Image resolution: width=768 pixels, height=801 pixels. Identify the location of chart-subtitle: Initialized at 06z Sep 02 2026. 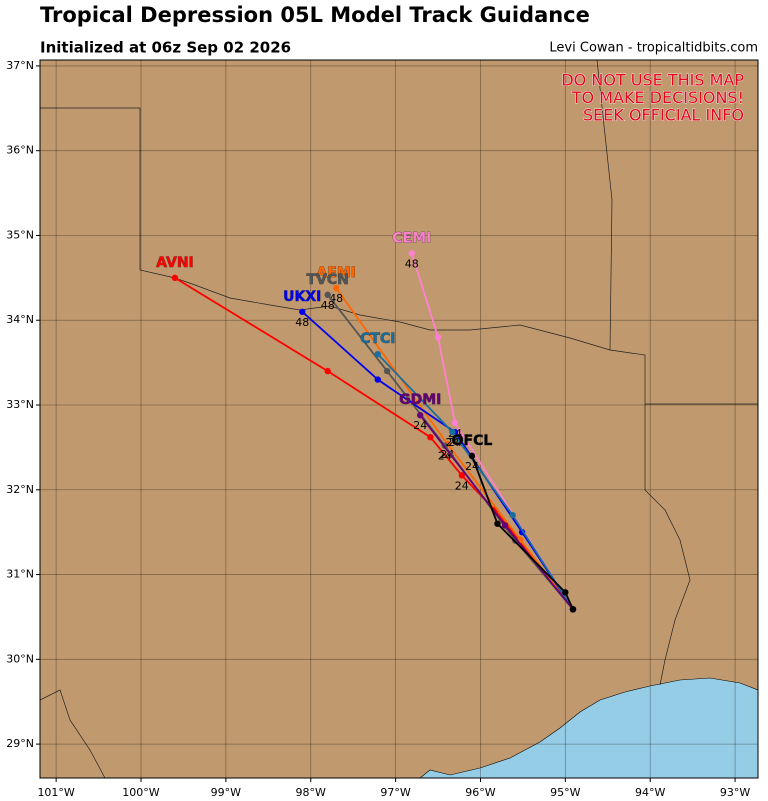
(165, 48).